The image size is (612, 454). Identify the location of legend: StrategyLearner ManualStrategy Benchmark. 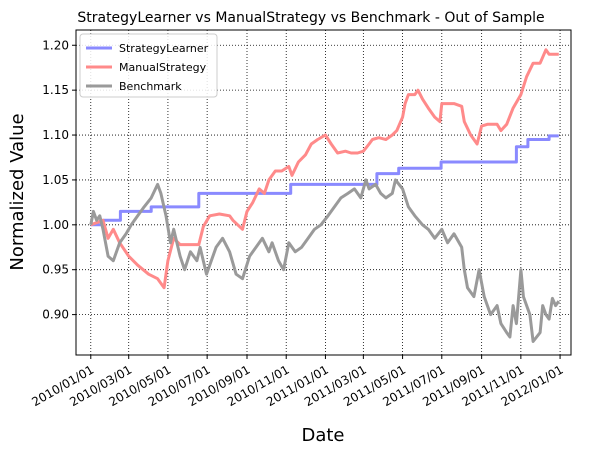
(148, 65).